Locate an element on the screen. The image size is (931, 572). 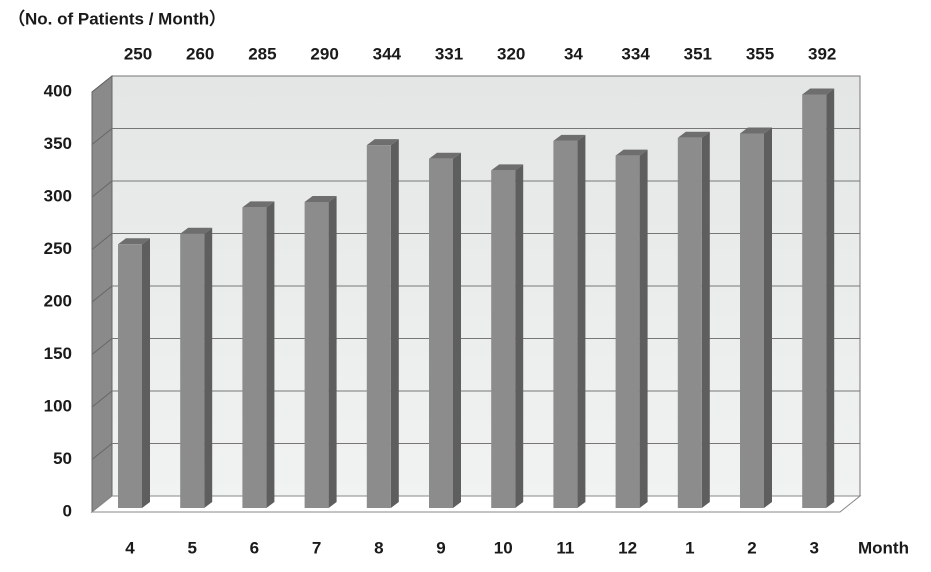
x-tick-label: 5 is located at coordinates (191, 547).